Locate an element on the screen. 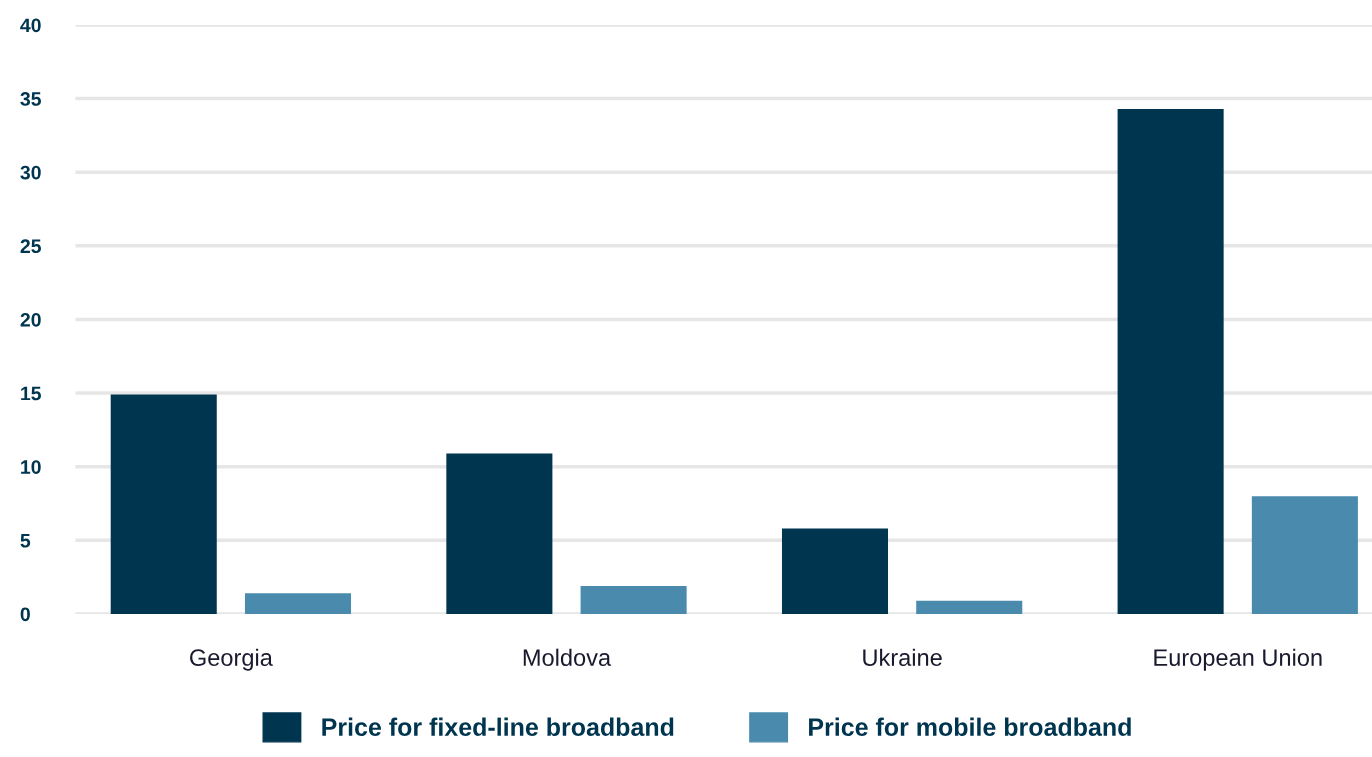 The height and width of the screenshot is (757, 1372). y-tick-label: 40 is located at coordinates (30, 25).